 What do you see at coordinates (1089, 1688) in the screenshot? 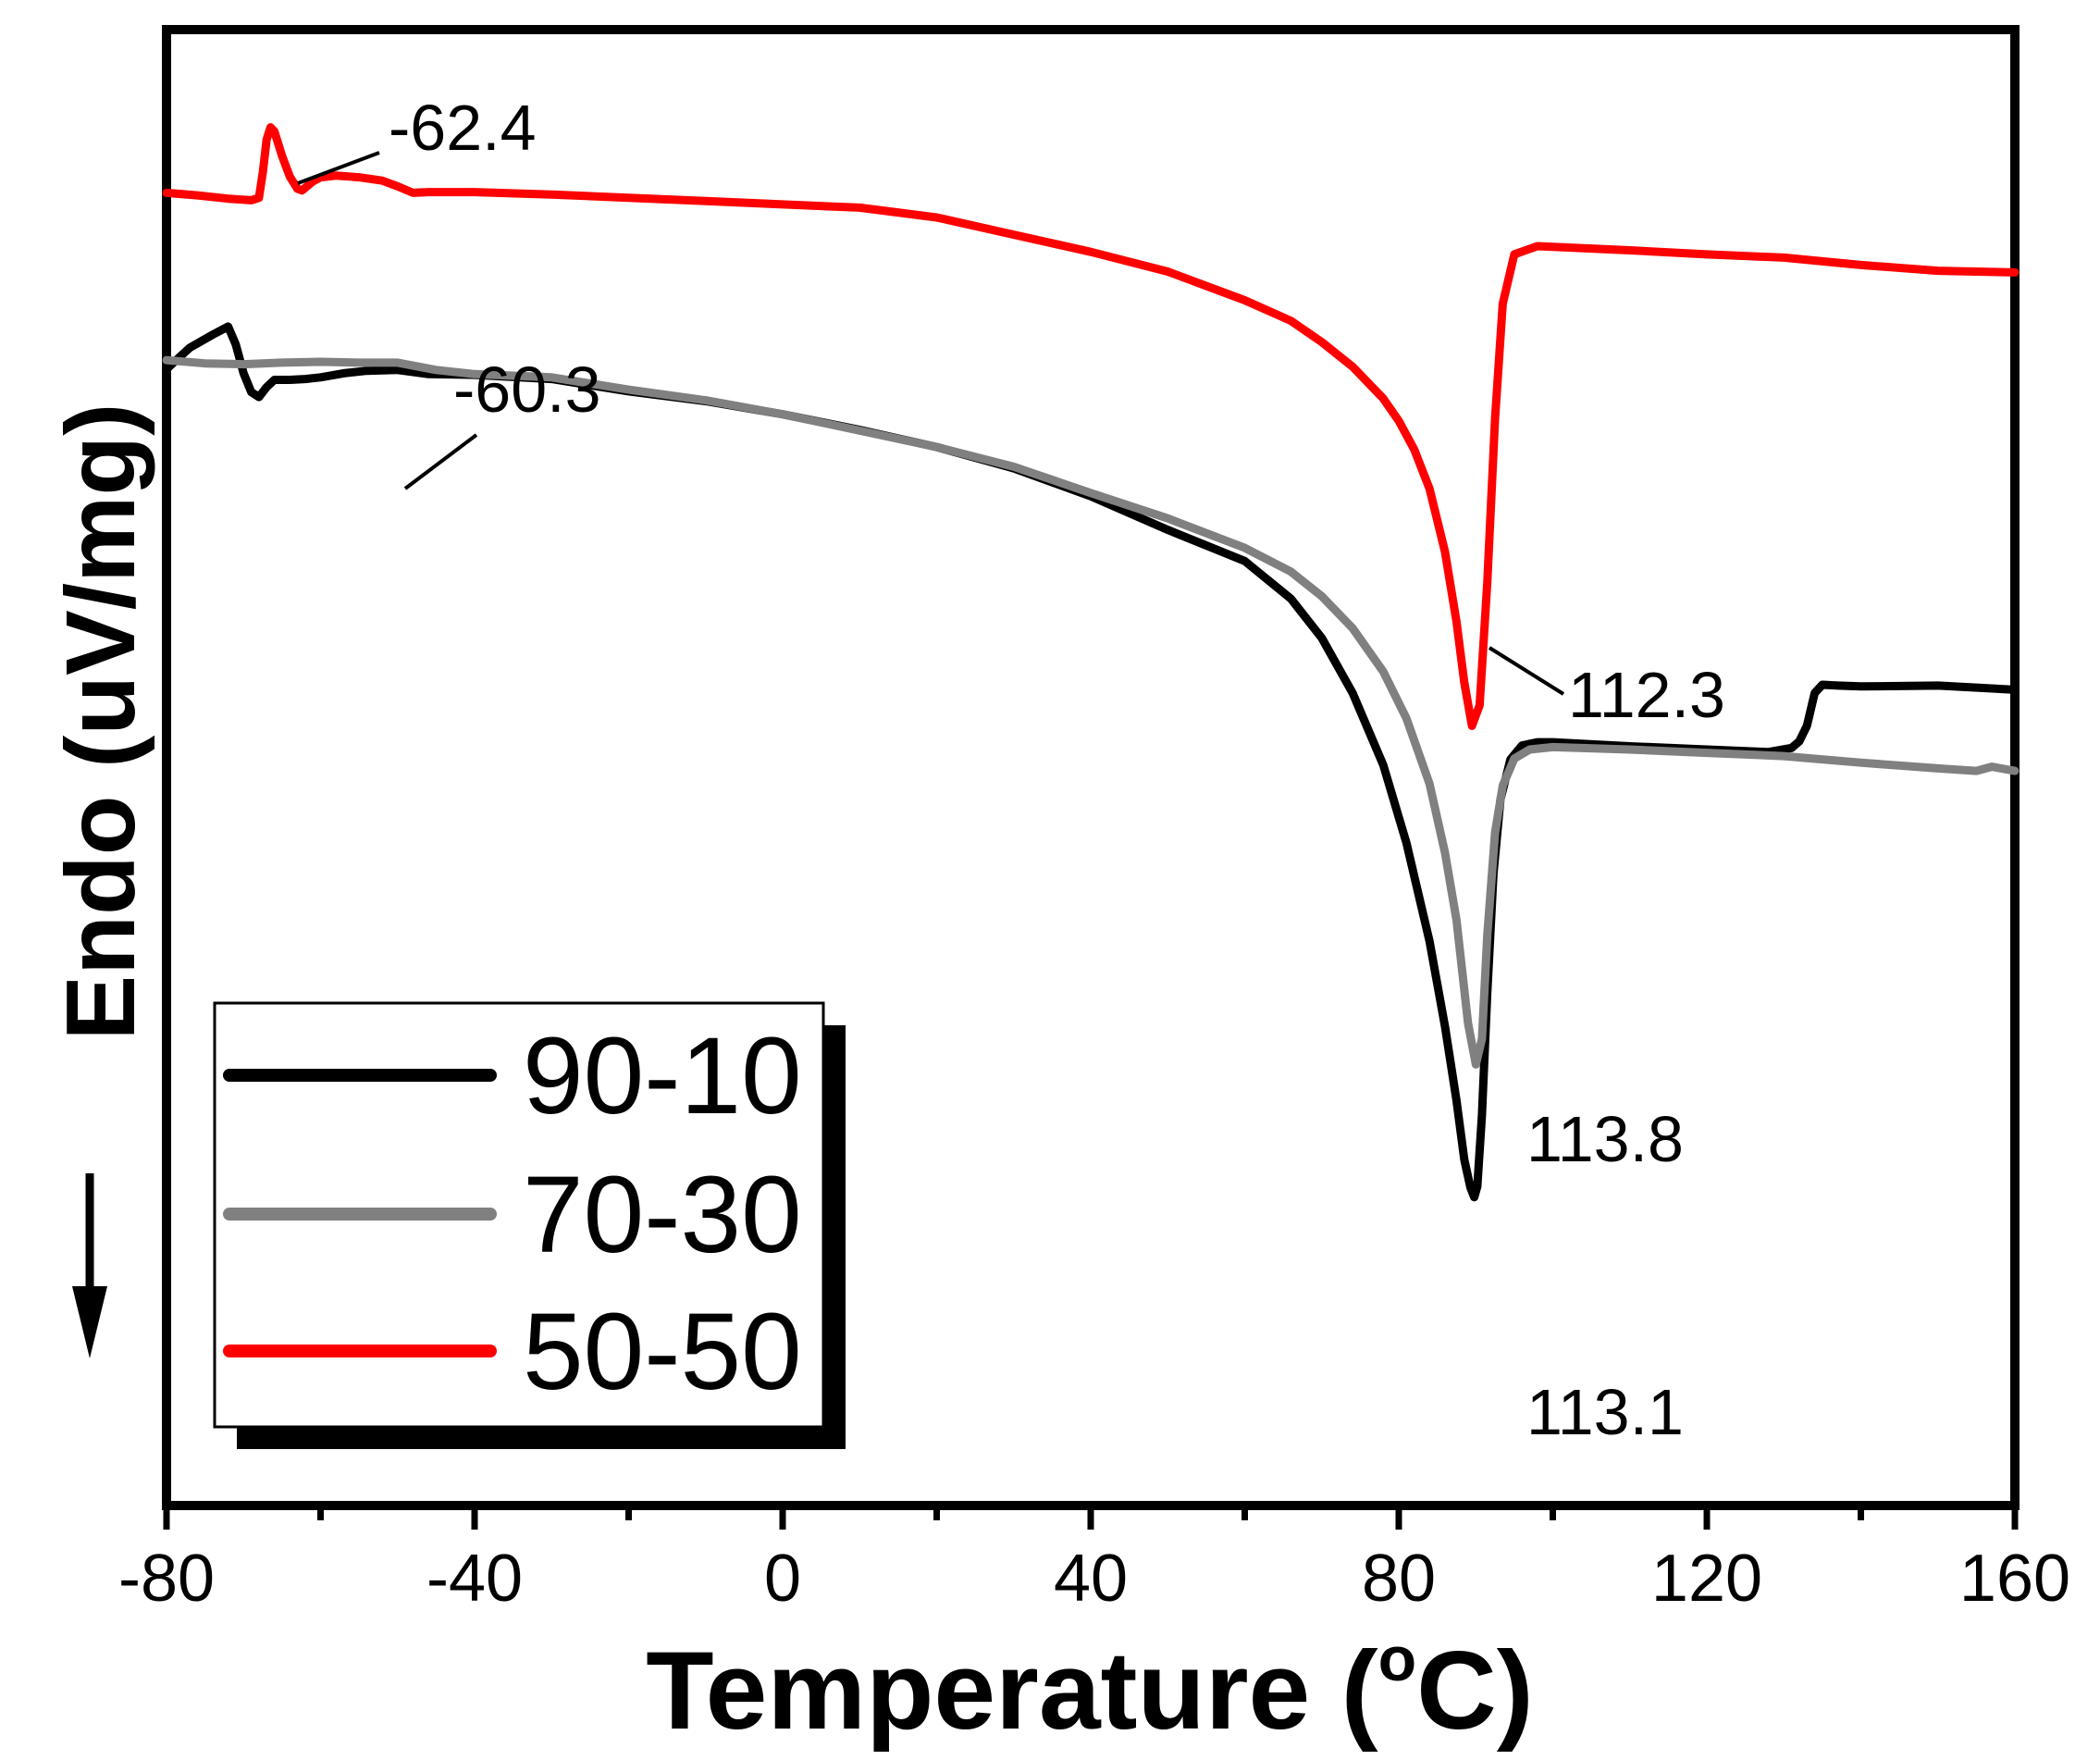
I see `x-axis-title: Temperature (oC)` at bounding box center [1089, 1688].